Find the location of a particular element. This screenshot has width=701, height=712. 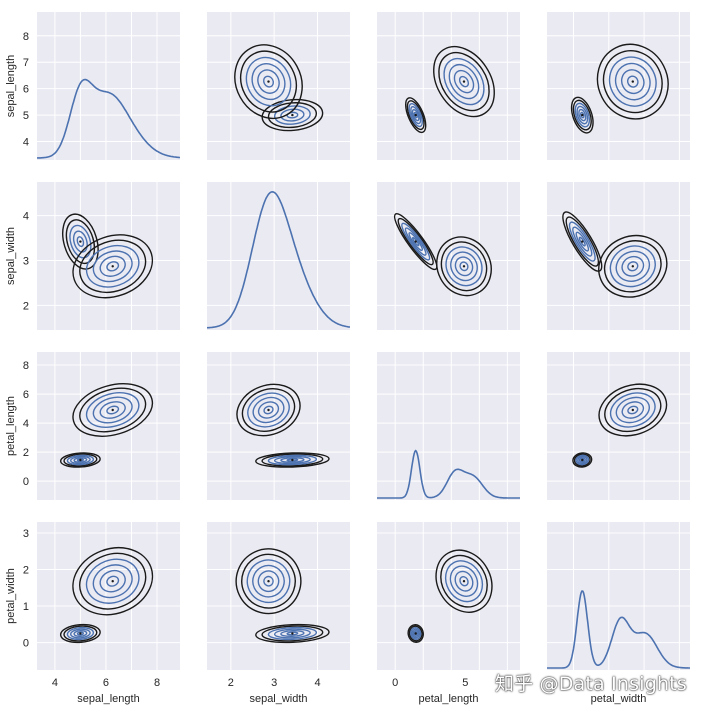

panel-sepal_length-vs-sepal_width is located at coordinates (278, 86).